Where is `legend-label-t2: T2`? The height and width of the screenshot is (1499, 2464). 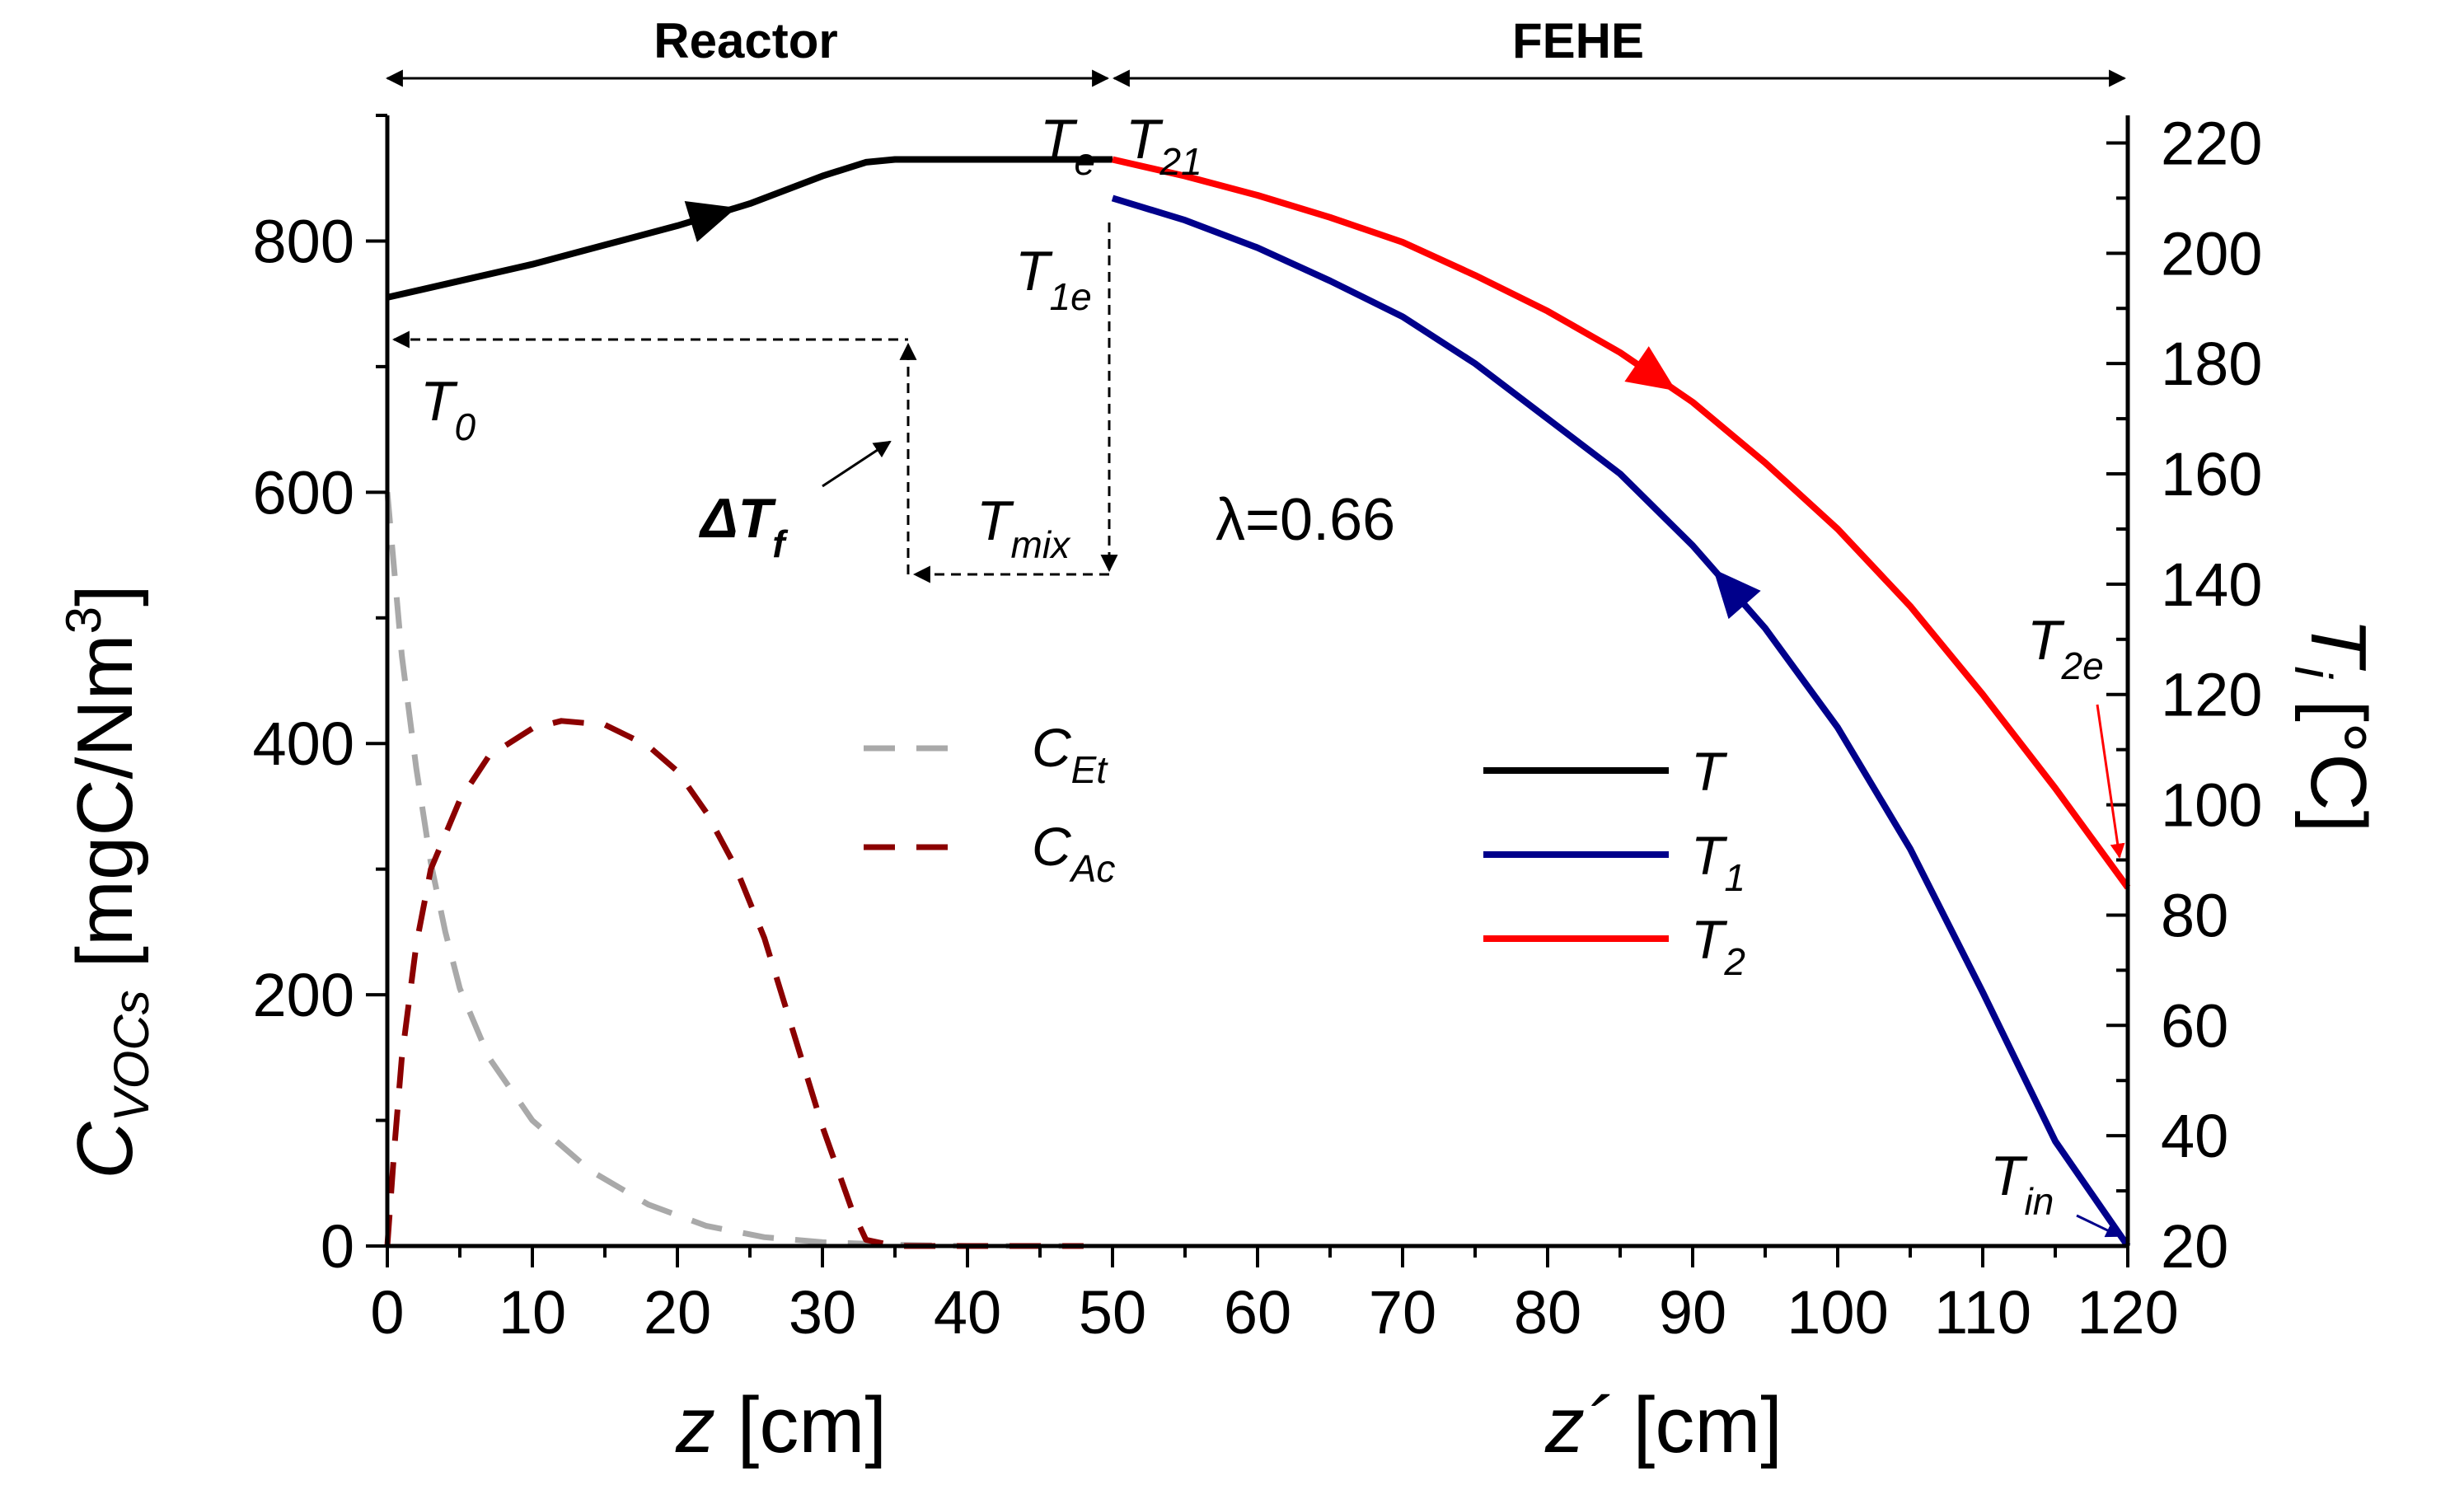
legend-label-t2: T2 is located at coordinates (1718, 946).